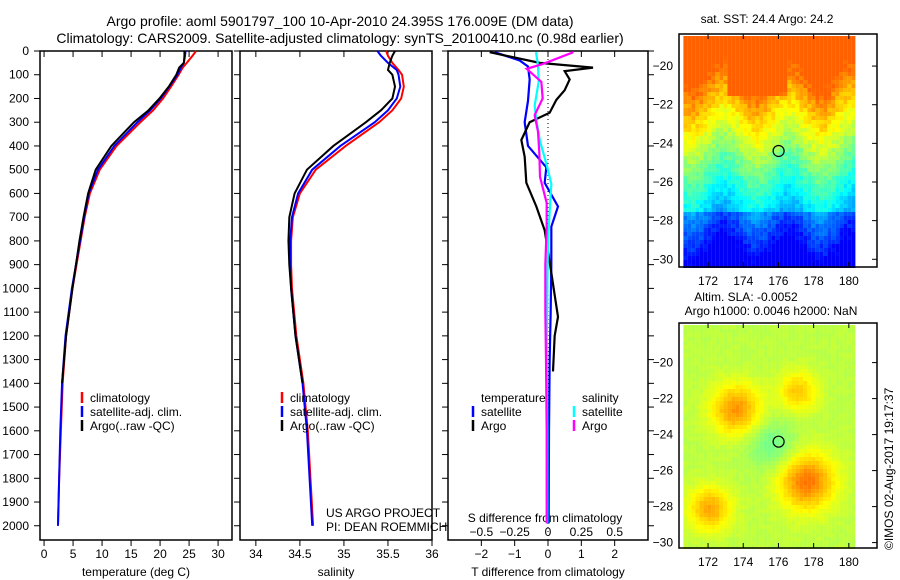 This screenshot has width=900, height=580. What do you see at coordinates (19, 241) in the screenshot?
I see `y-tick-label: 800` at bounding box center [19, 241].